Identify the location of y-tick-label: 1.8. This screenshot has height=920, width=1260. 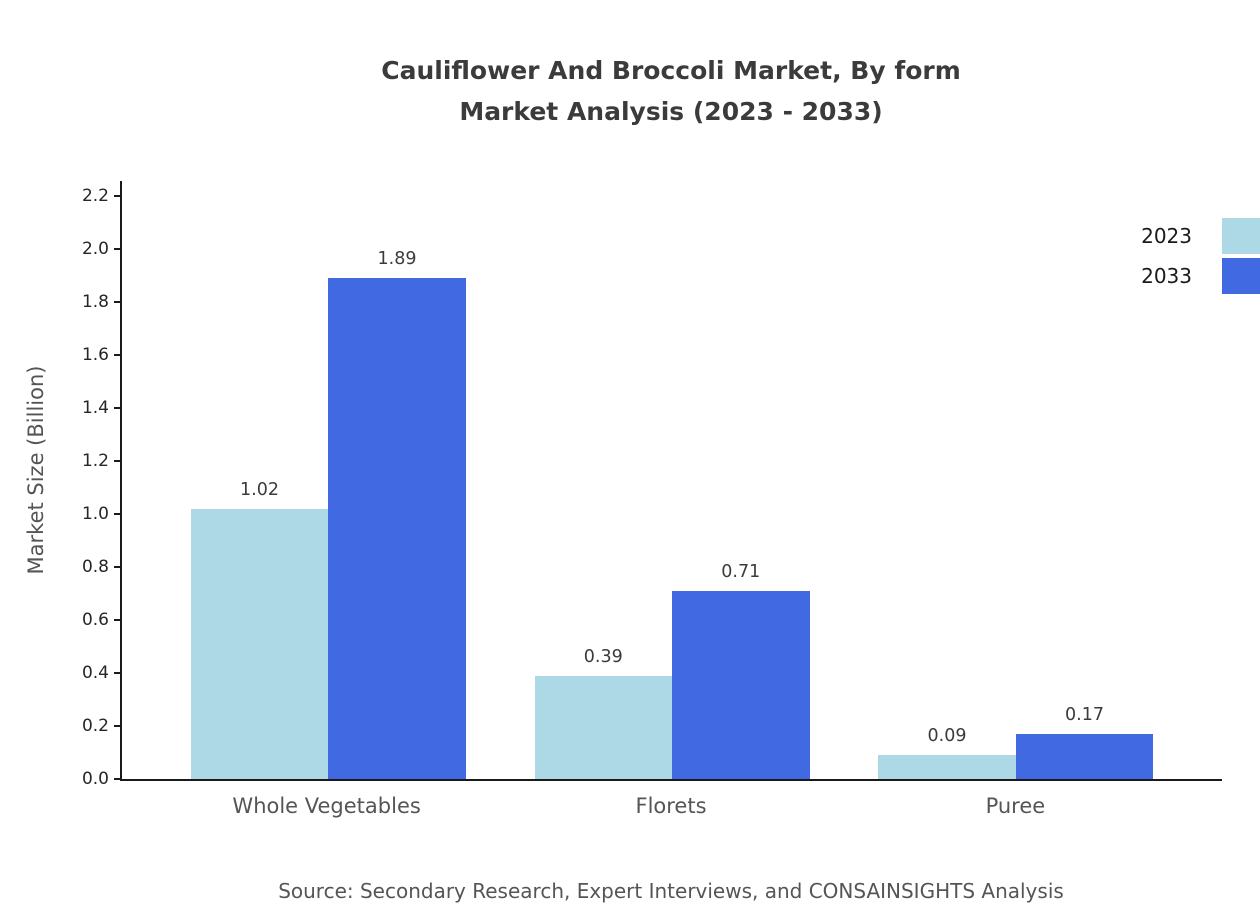
(95, 302).